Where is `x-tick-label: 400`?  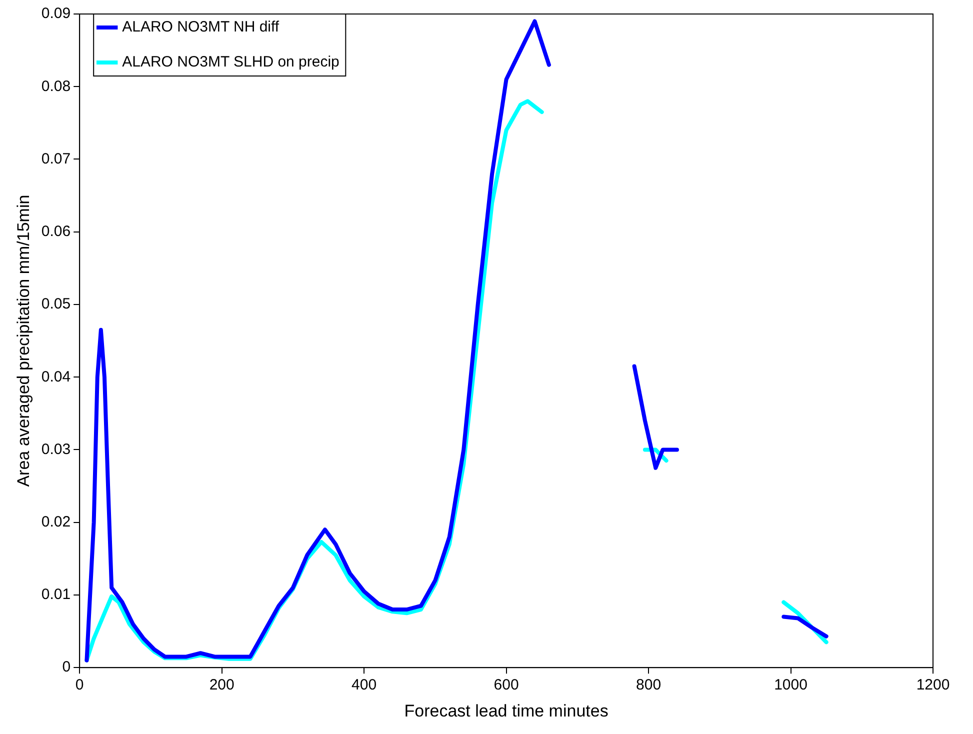 x-tick-label: 400 is located at coordinates (364, 685).